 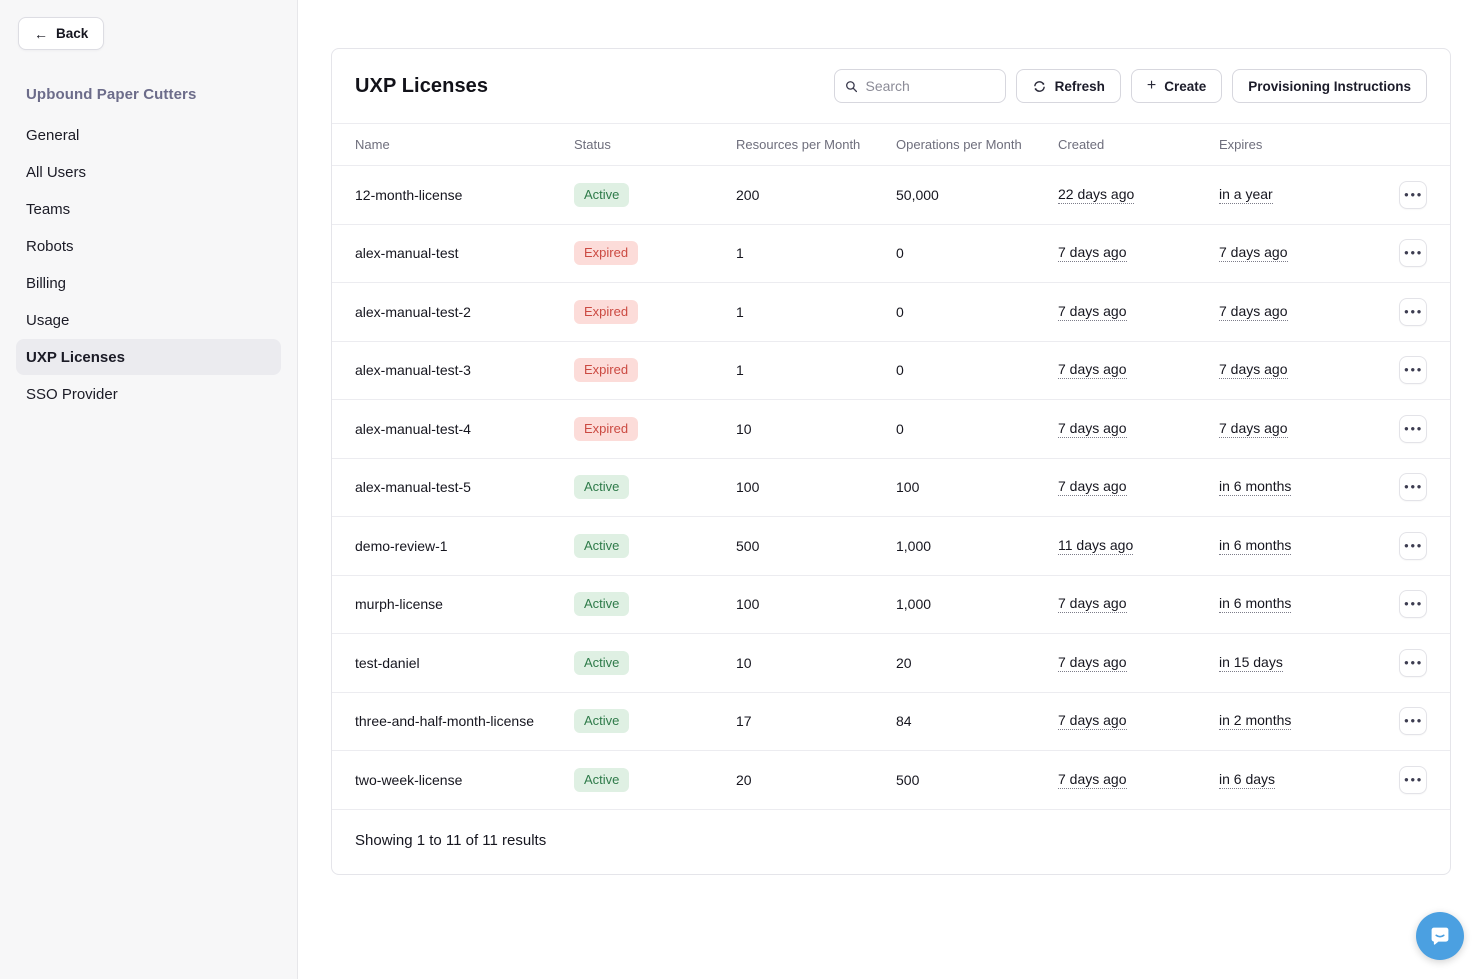 What do you see at coordinates (148, 172) in the screenshot?
I see `sidebar-item-all-users: All Users` at bounding box center [148, 172].